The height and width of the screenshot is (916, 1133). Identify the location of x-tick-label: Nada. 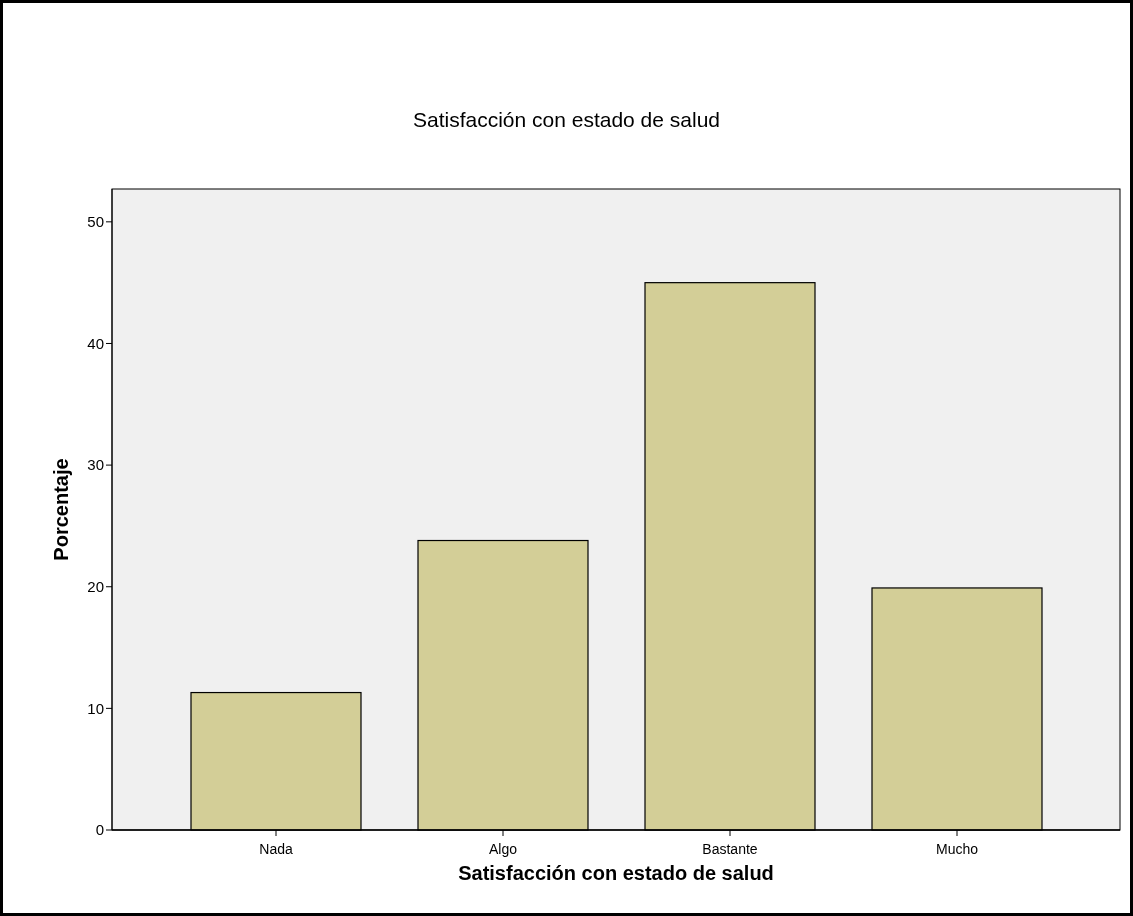
(276, 849).